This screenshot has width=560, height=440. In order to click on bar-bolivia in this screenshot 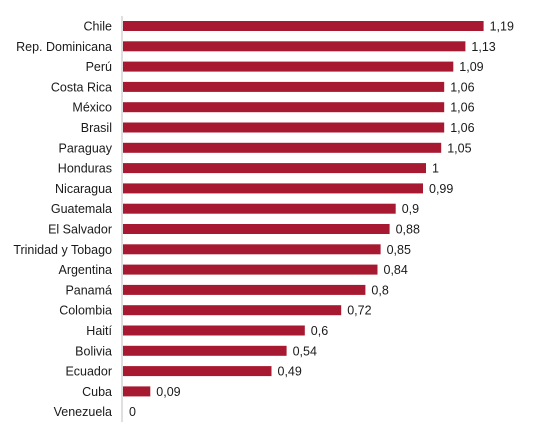, I will do `click(205, 350)`.